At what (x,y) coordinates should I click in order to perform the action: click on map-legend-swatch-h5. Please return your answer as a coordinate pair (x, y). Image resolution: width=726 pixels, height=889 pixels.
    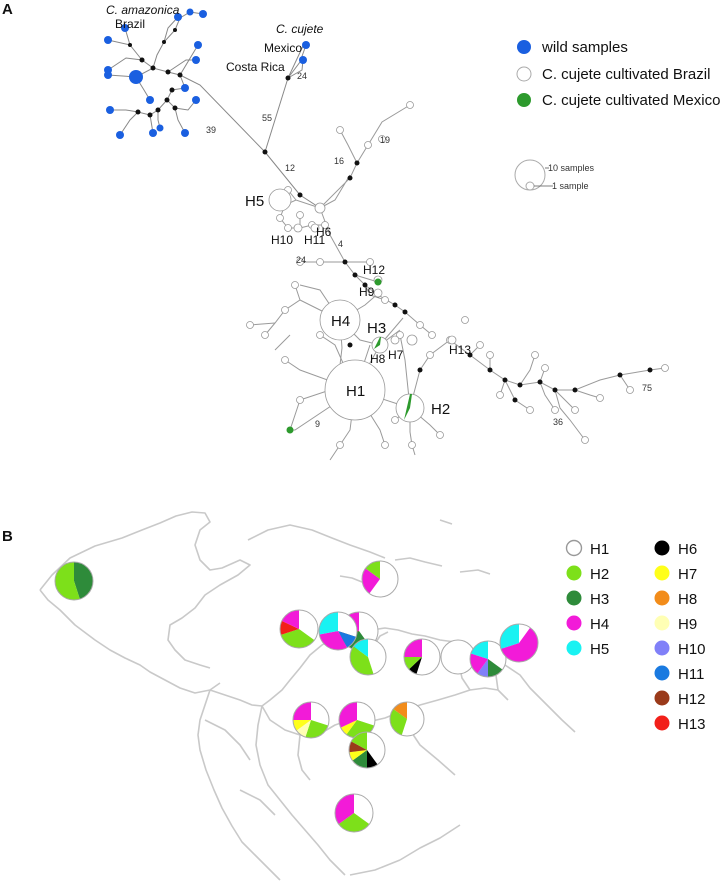
    Looking at the image, I should click on (574, 648).